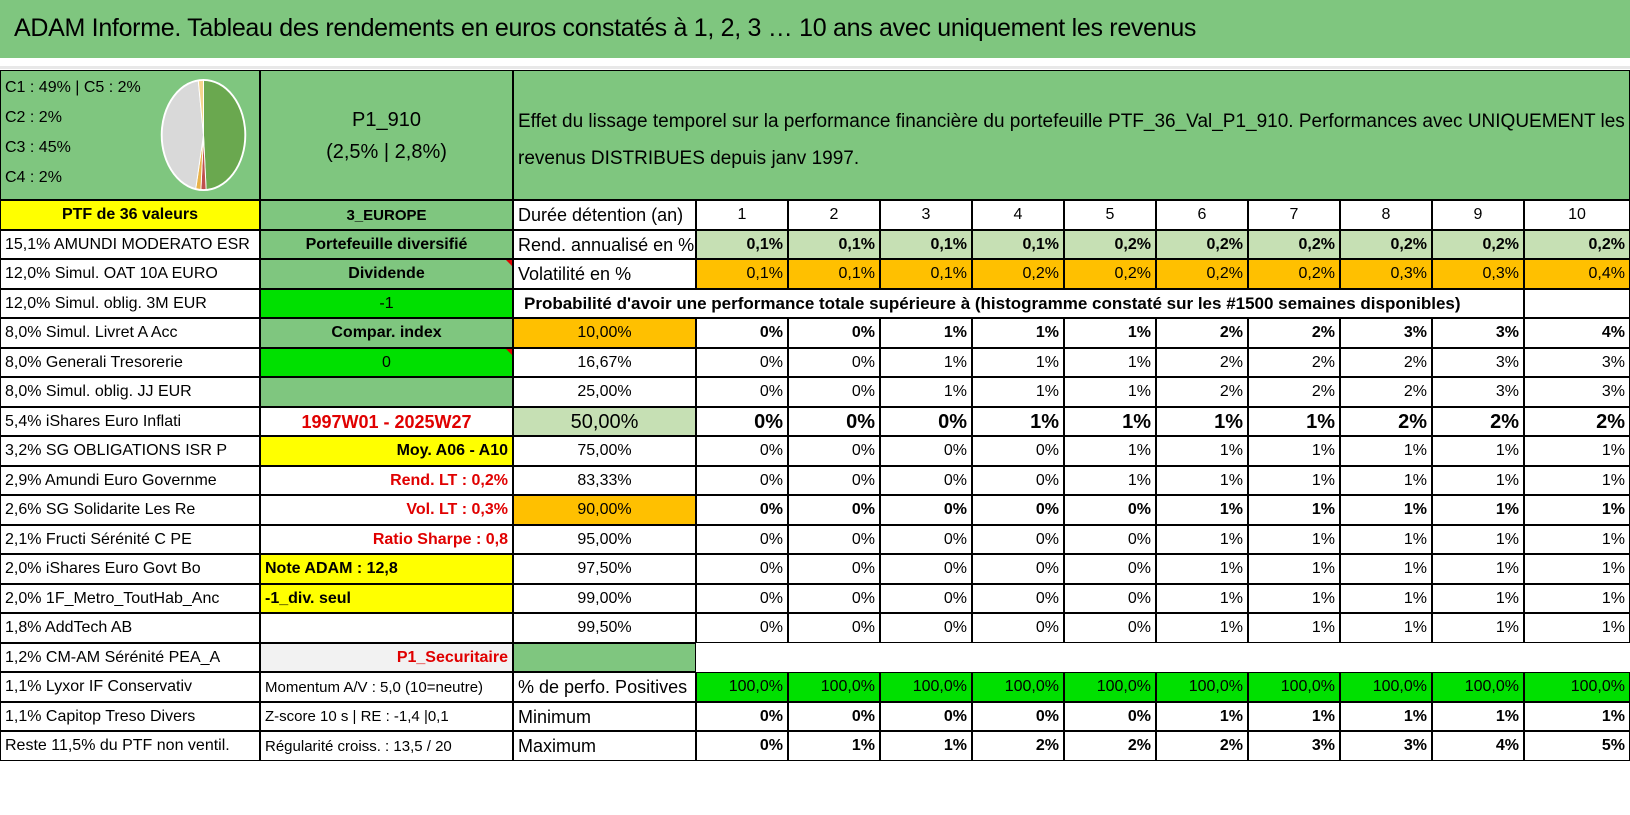 This screenshot has width=1630, height=815. What do you see at coordinates (926, 628) in the screenshot?
I see `probability-value-10-3: 0%` at bounding box center [926, 628].